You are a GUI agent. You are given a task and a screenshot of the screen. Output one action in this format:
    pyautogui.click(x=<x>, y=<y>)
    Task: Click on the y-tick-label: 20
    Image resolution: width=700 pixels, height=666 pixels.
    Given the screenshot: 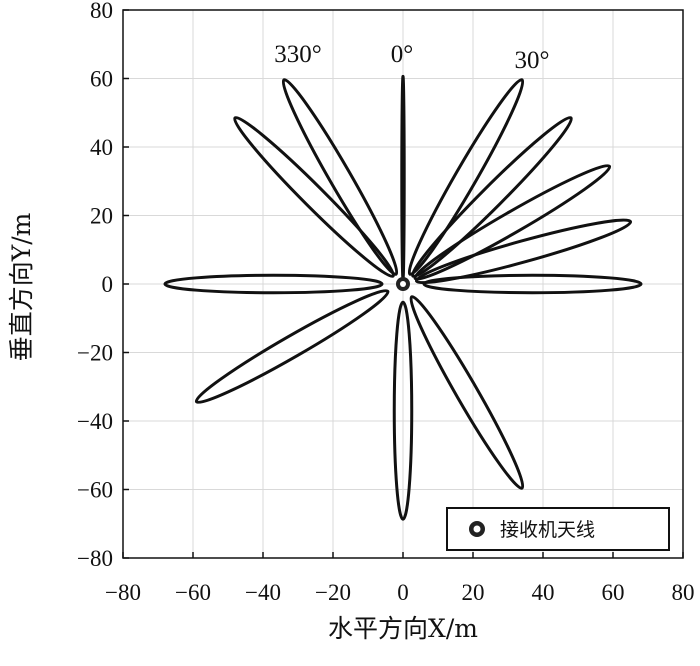 What is the action you would take?
    pyautogui.click(x=101, y=216)
    